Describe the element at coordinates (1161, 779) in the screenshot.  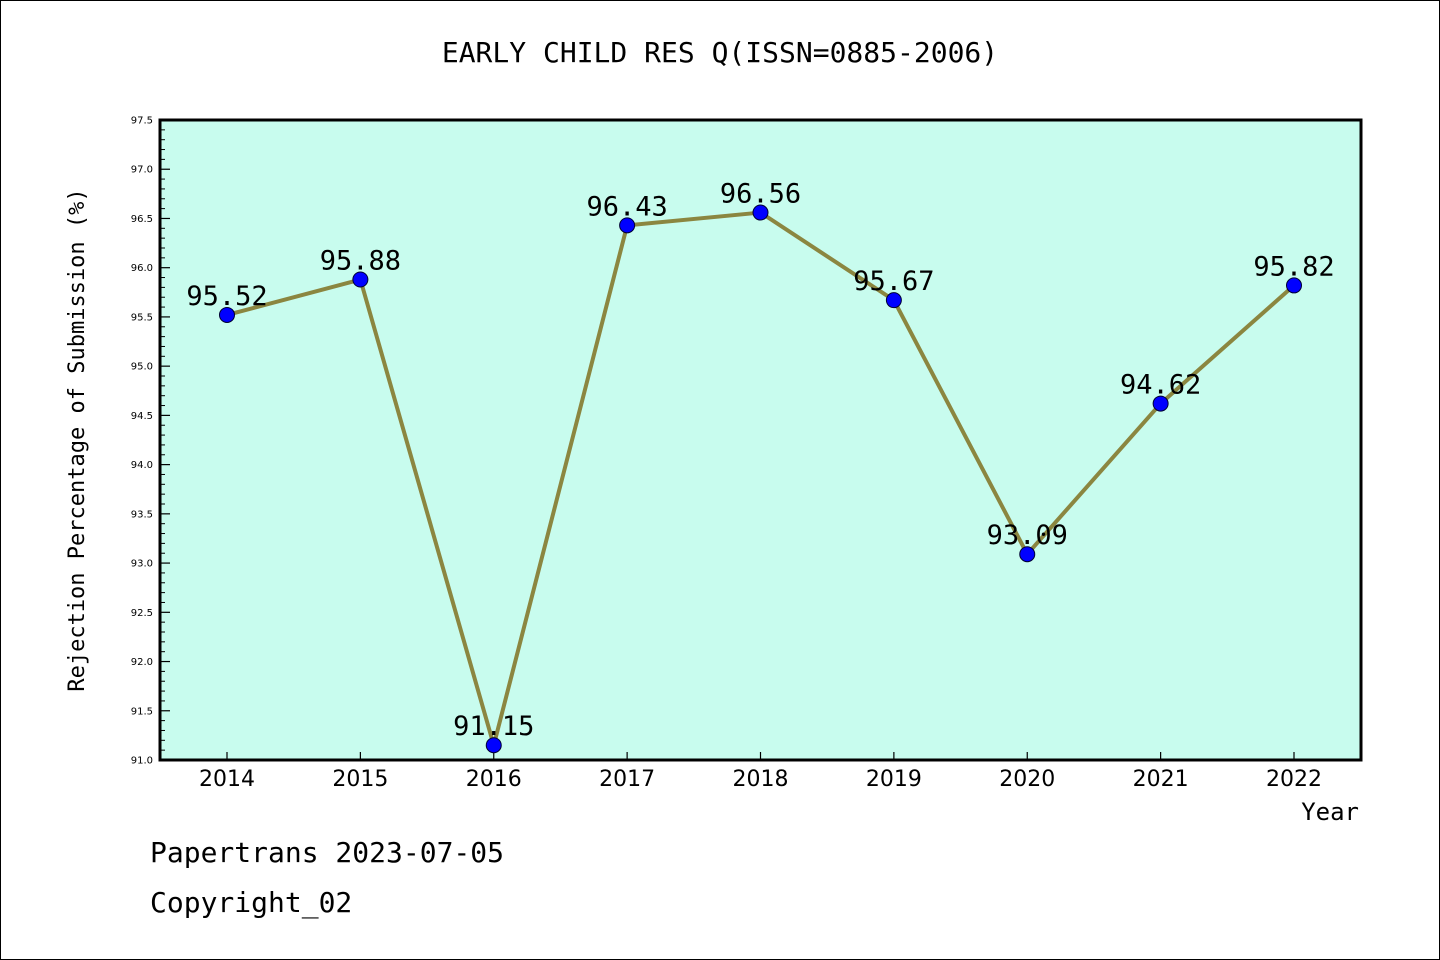
I see `x-tick-label: 2021` at that location.